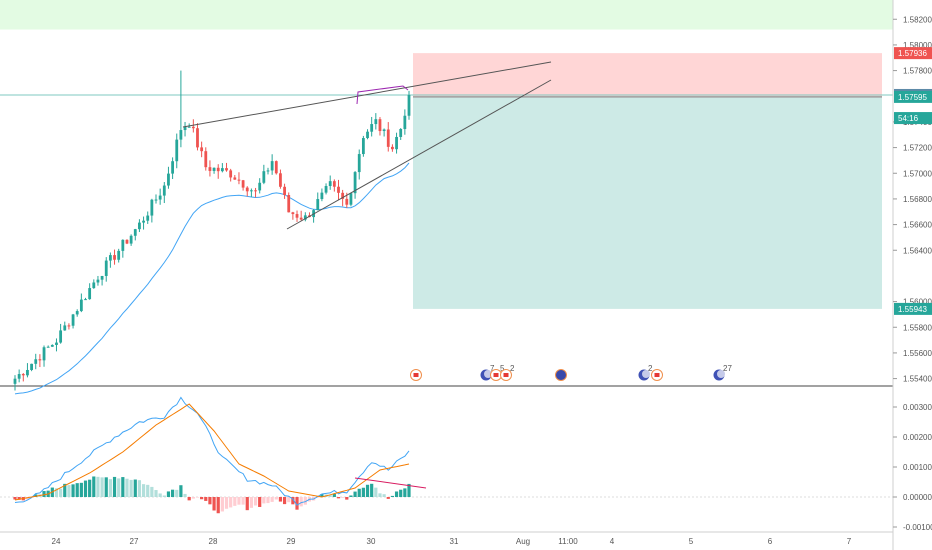  What do you see at coordinates (908, 118) in the screenshot?
I see `price-tag-label: 54:16` at bounding box center [908, 118].